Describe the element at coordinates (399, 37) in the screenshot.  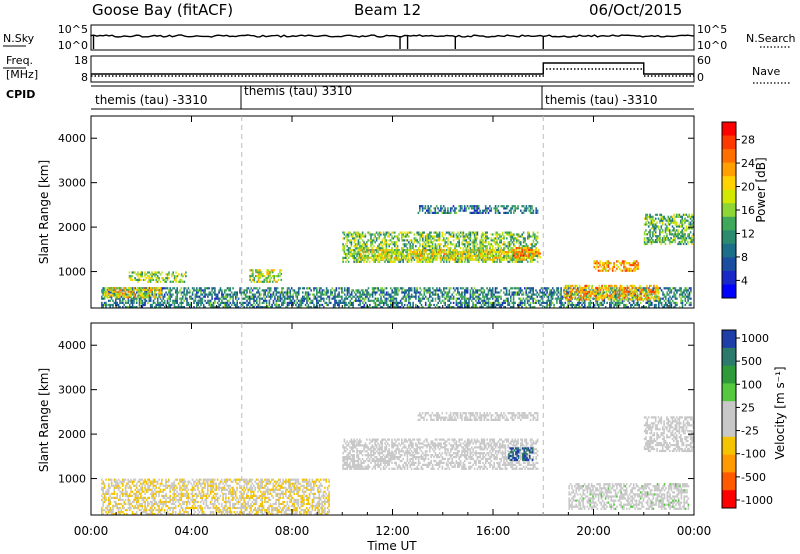
I see `noise-panel: N.Sky 10^5 10^0 10^5 10^0 N.Search` at that location.